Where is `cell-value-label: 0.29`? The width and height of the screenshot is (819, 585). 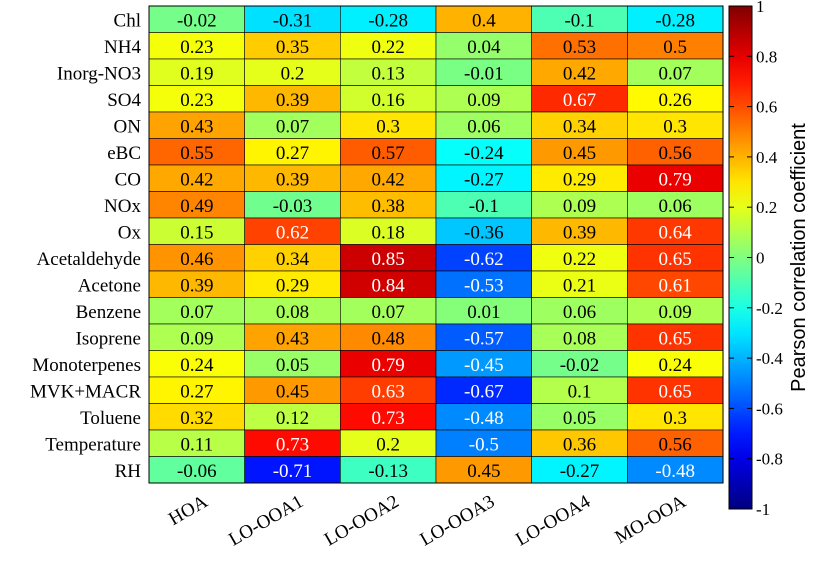
cell-value-label: 0.29 is located at coordinates (292, 285).